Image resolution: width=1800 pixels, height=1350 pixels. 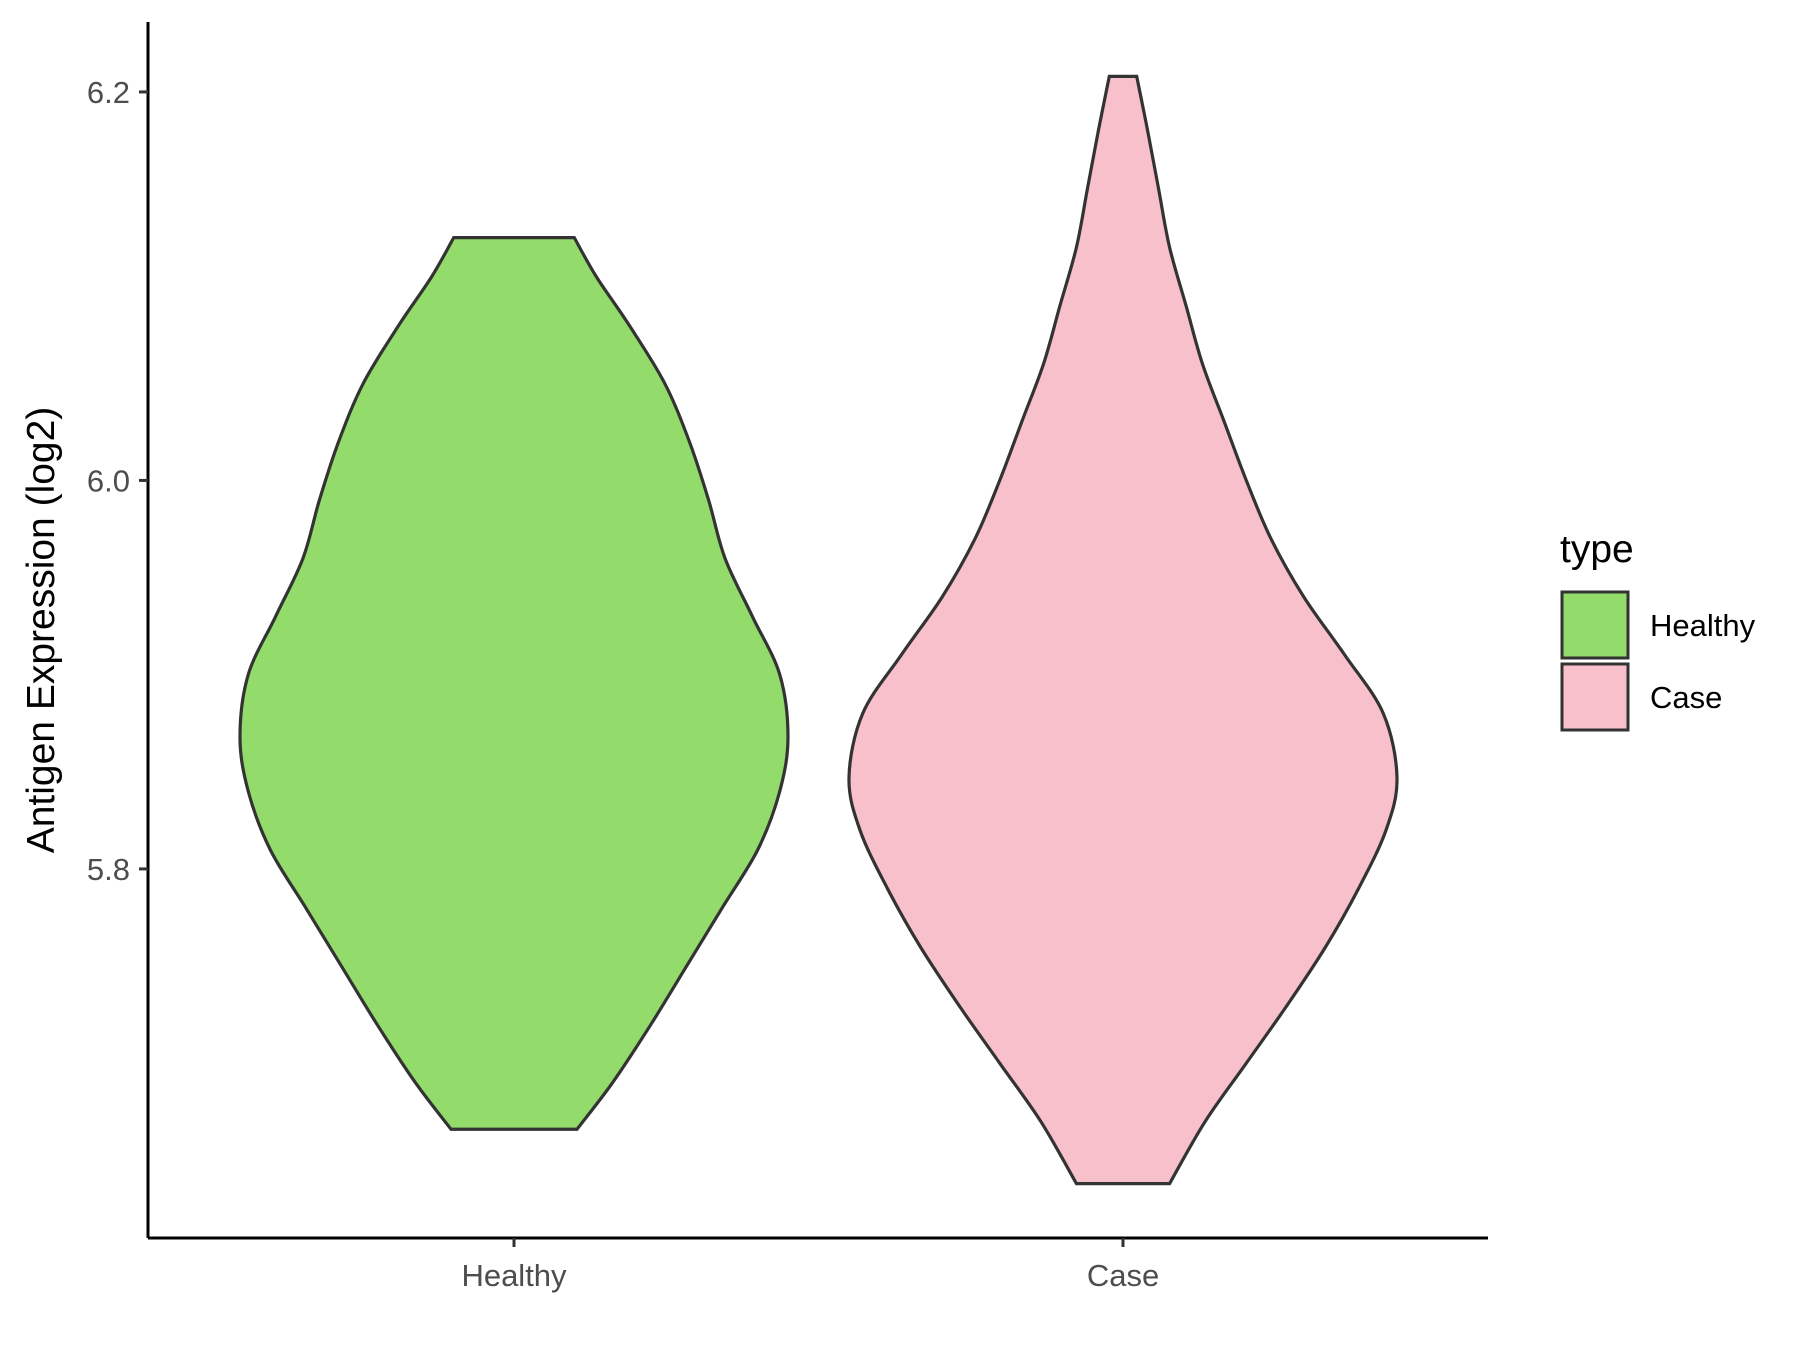 I want to click on legend-label-case: Case, so click(x=1686, y=697).